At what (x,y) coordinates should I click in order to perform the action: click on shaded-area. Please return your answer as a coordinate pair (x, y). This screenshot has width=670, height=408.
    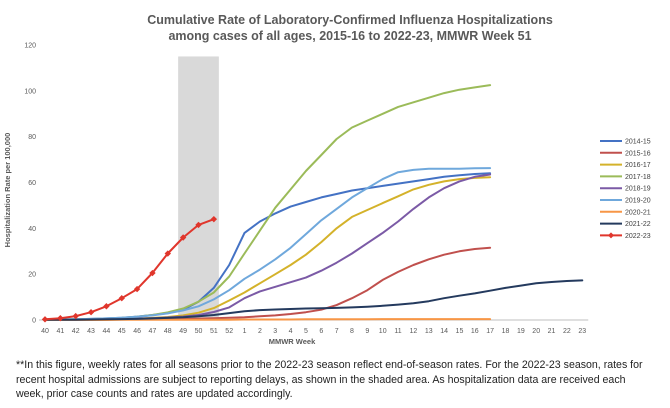
    Looking at the image, I should click on (198, 188).